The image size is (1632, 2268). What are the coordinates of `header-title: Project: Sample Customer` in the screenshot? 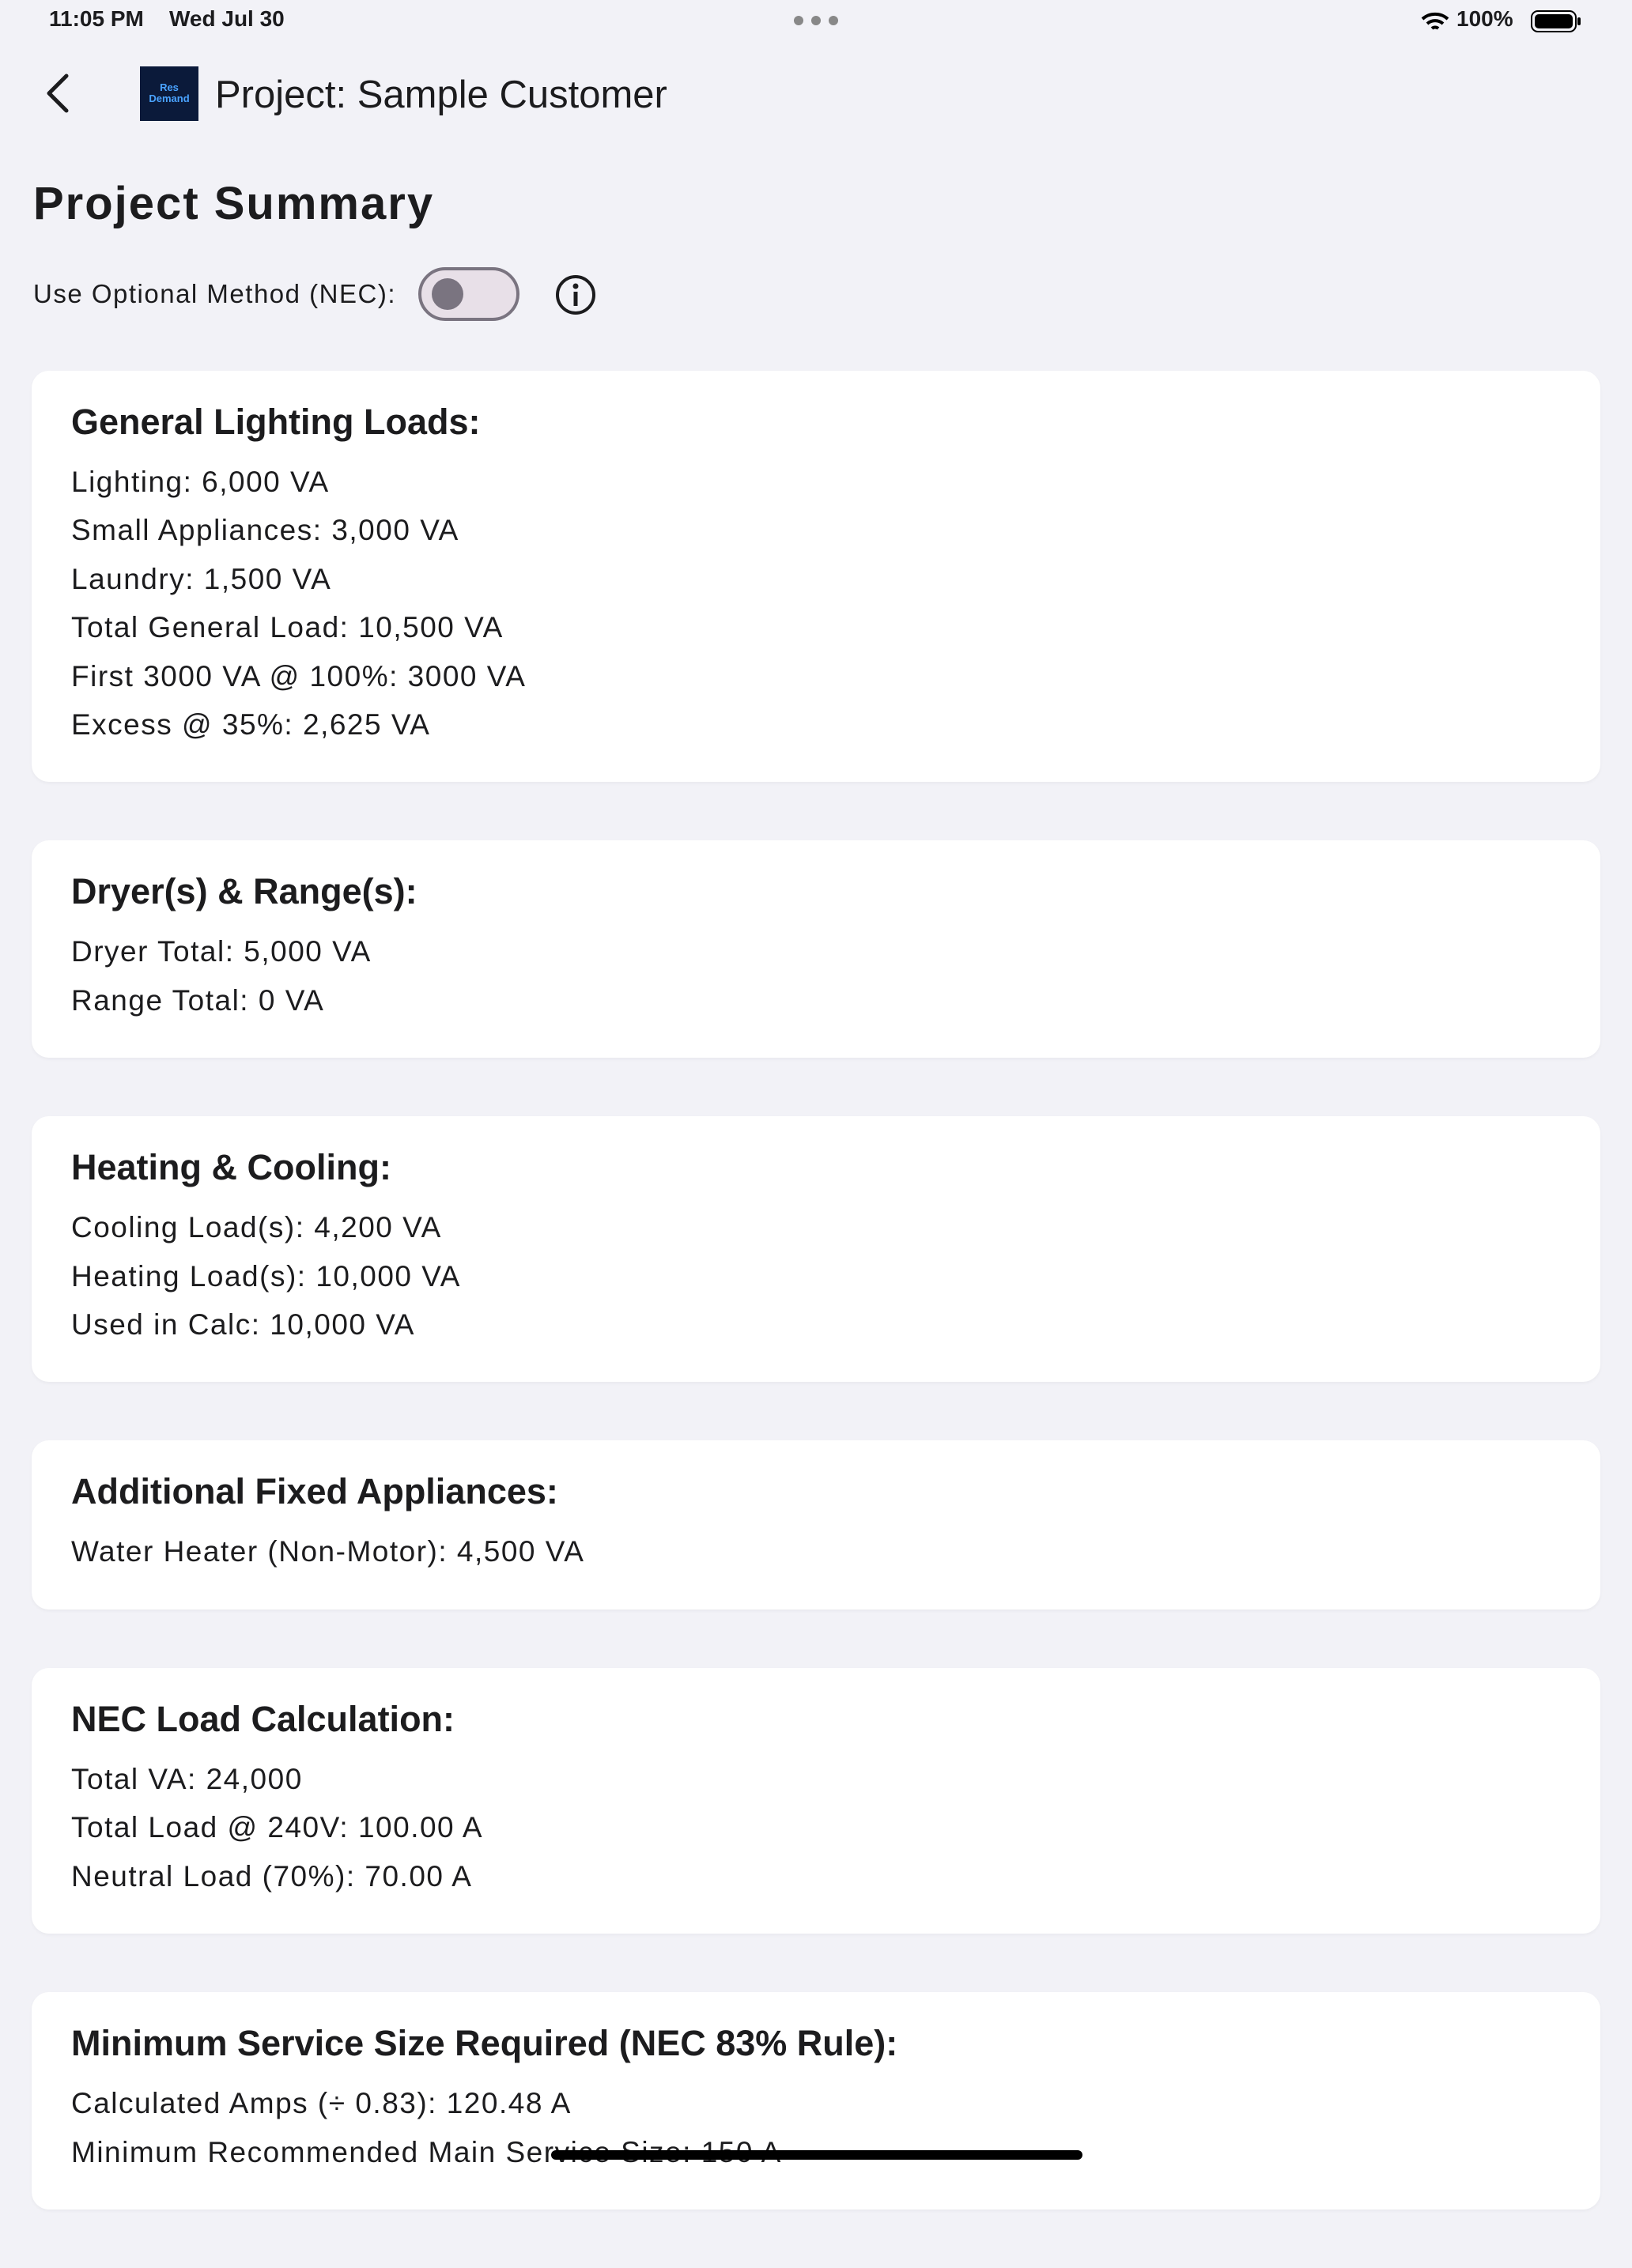 It's located at (441, 95).